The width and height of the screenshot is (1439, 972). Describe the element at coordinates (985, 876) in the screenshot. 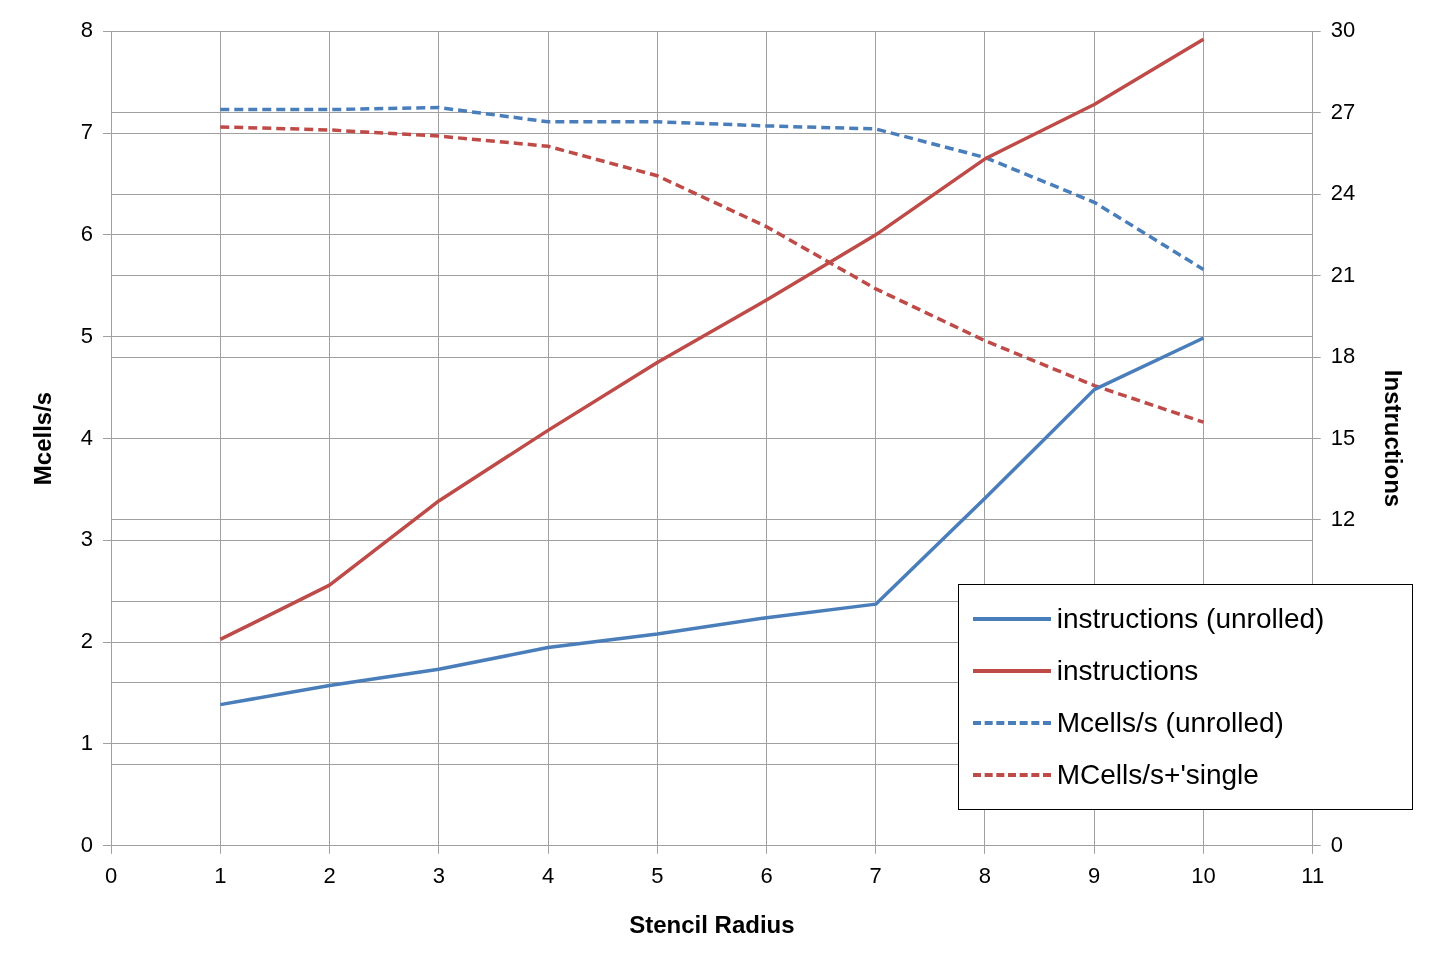

I see `x-tick-label: 8` at that location.